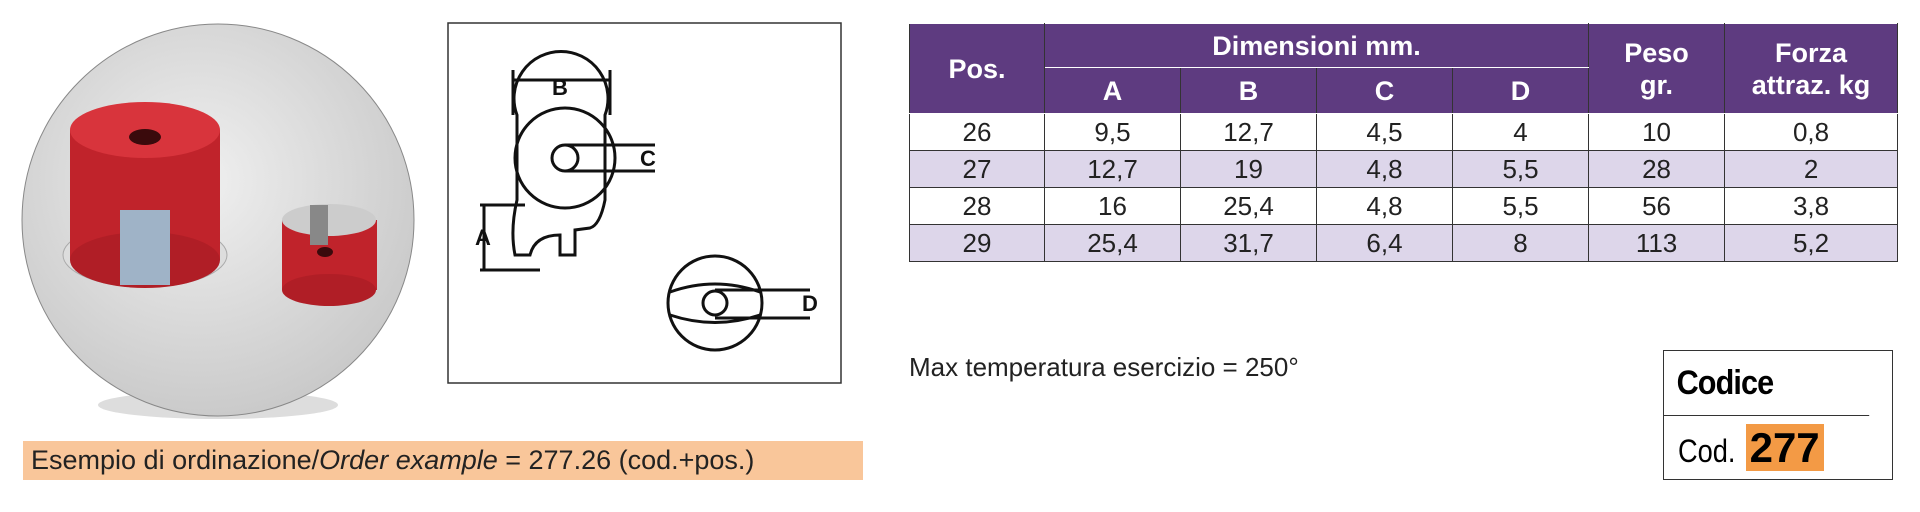 This screenshot has width=1920, height=512. I want to click on table-cell: 26, so click(977, 132).